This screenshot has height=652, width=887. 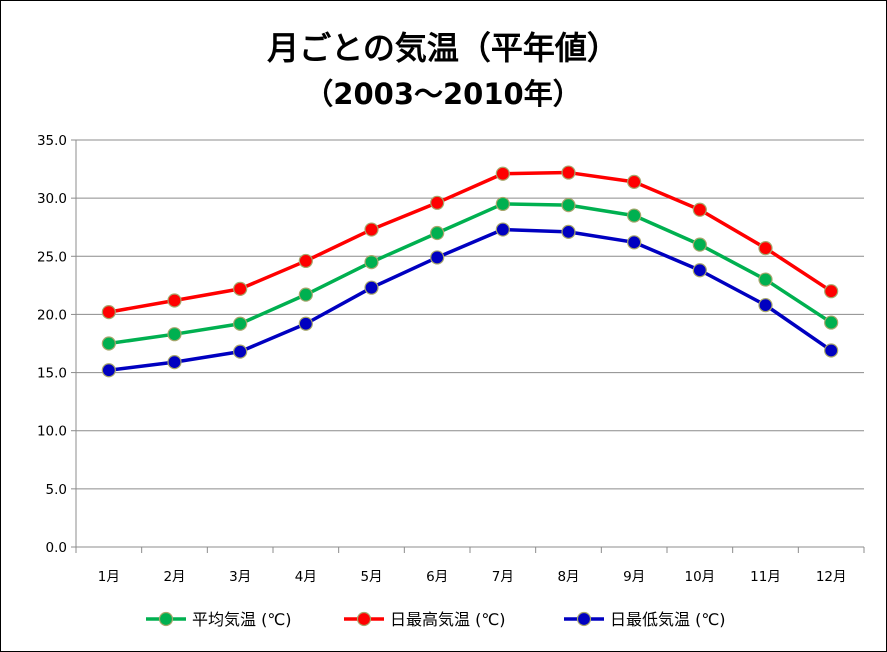 I want to click on x-tick-label: 12月, so click(x=831, y=577).